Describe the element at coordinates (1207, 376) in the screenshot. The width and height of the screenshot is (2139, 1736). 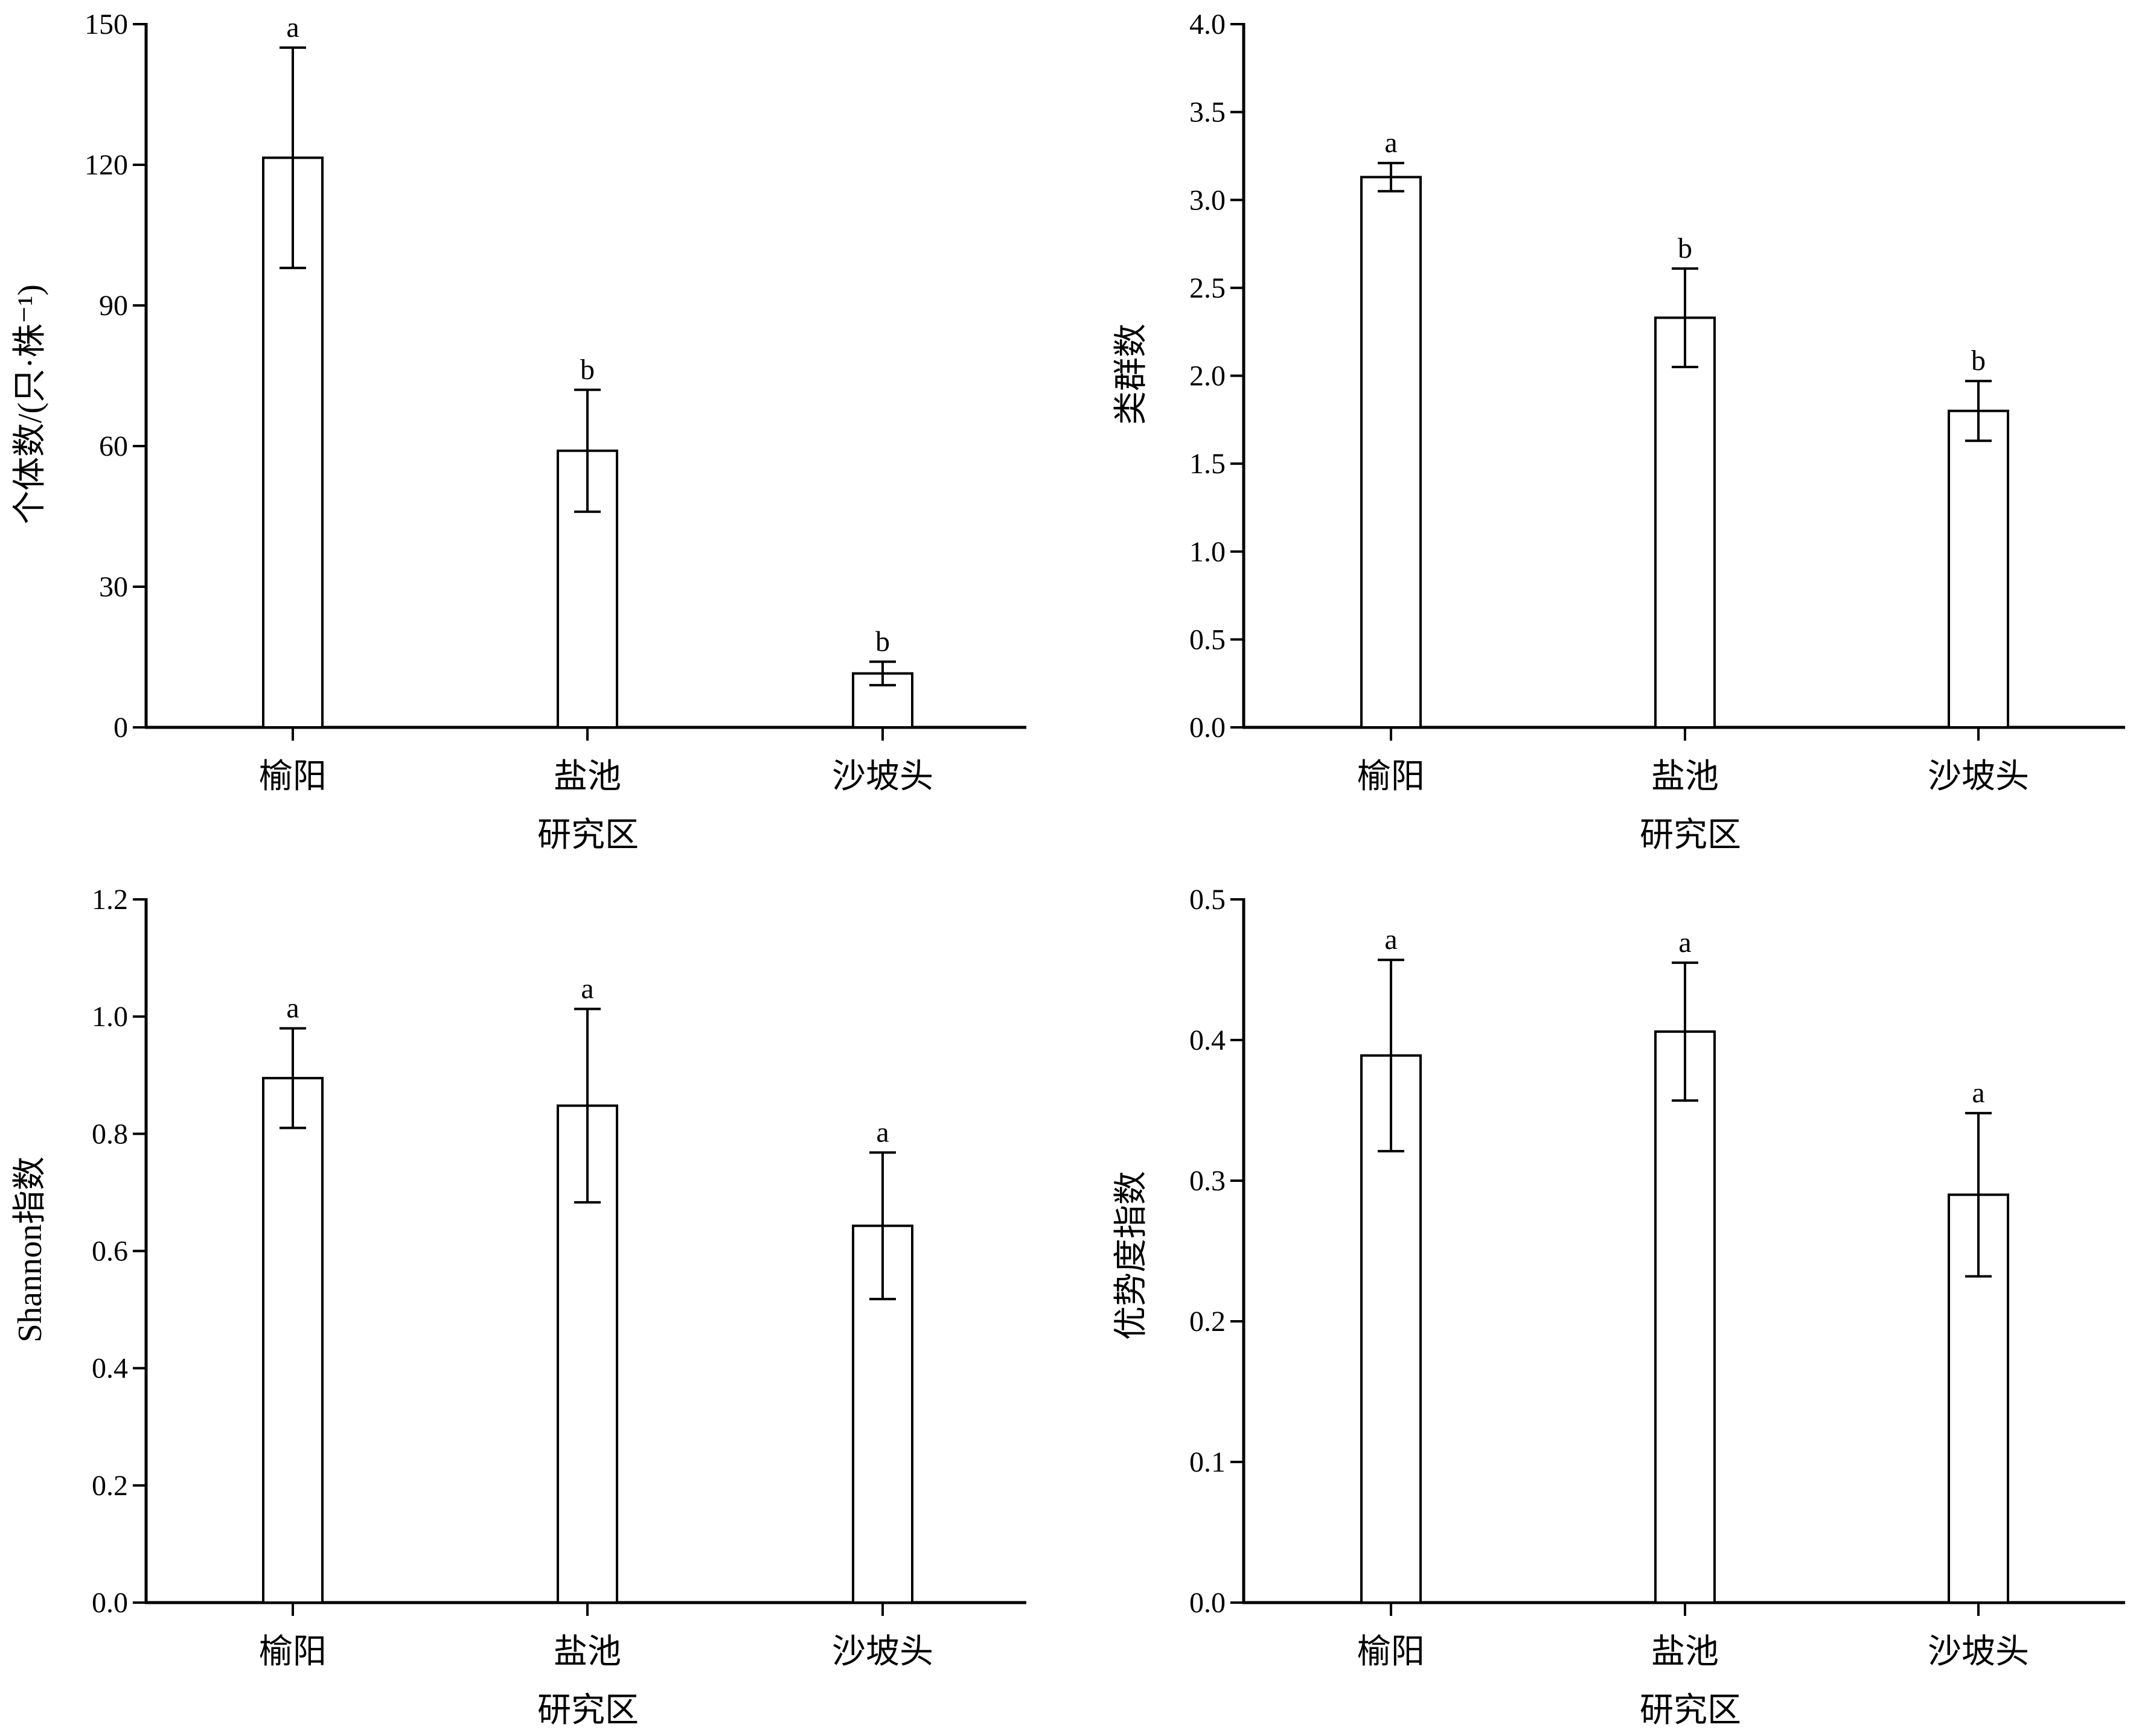
I see `y-tick-label: 2.0` at that location.